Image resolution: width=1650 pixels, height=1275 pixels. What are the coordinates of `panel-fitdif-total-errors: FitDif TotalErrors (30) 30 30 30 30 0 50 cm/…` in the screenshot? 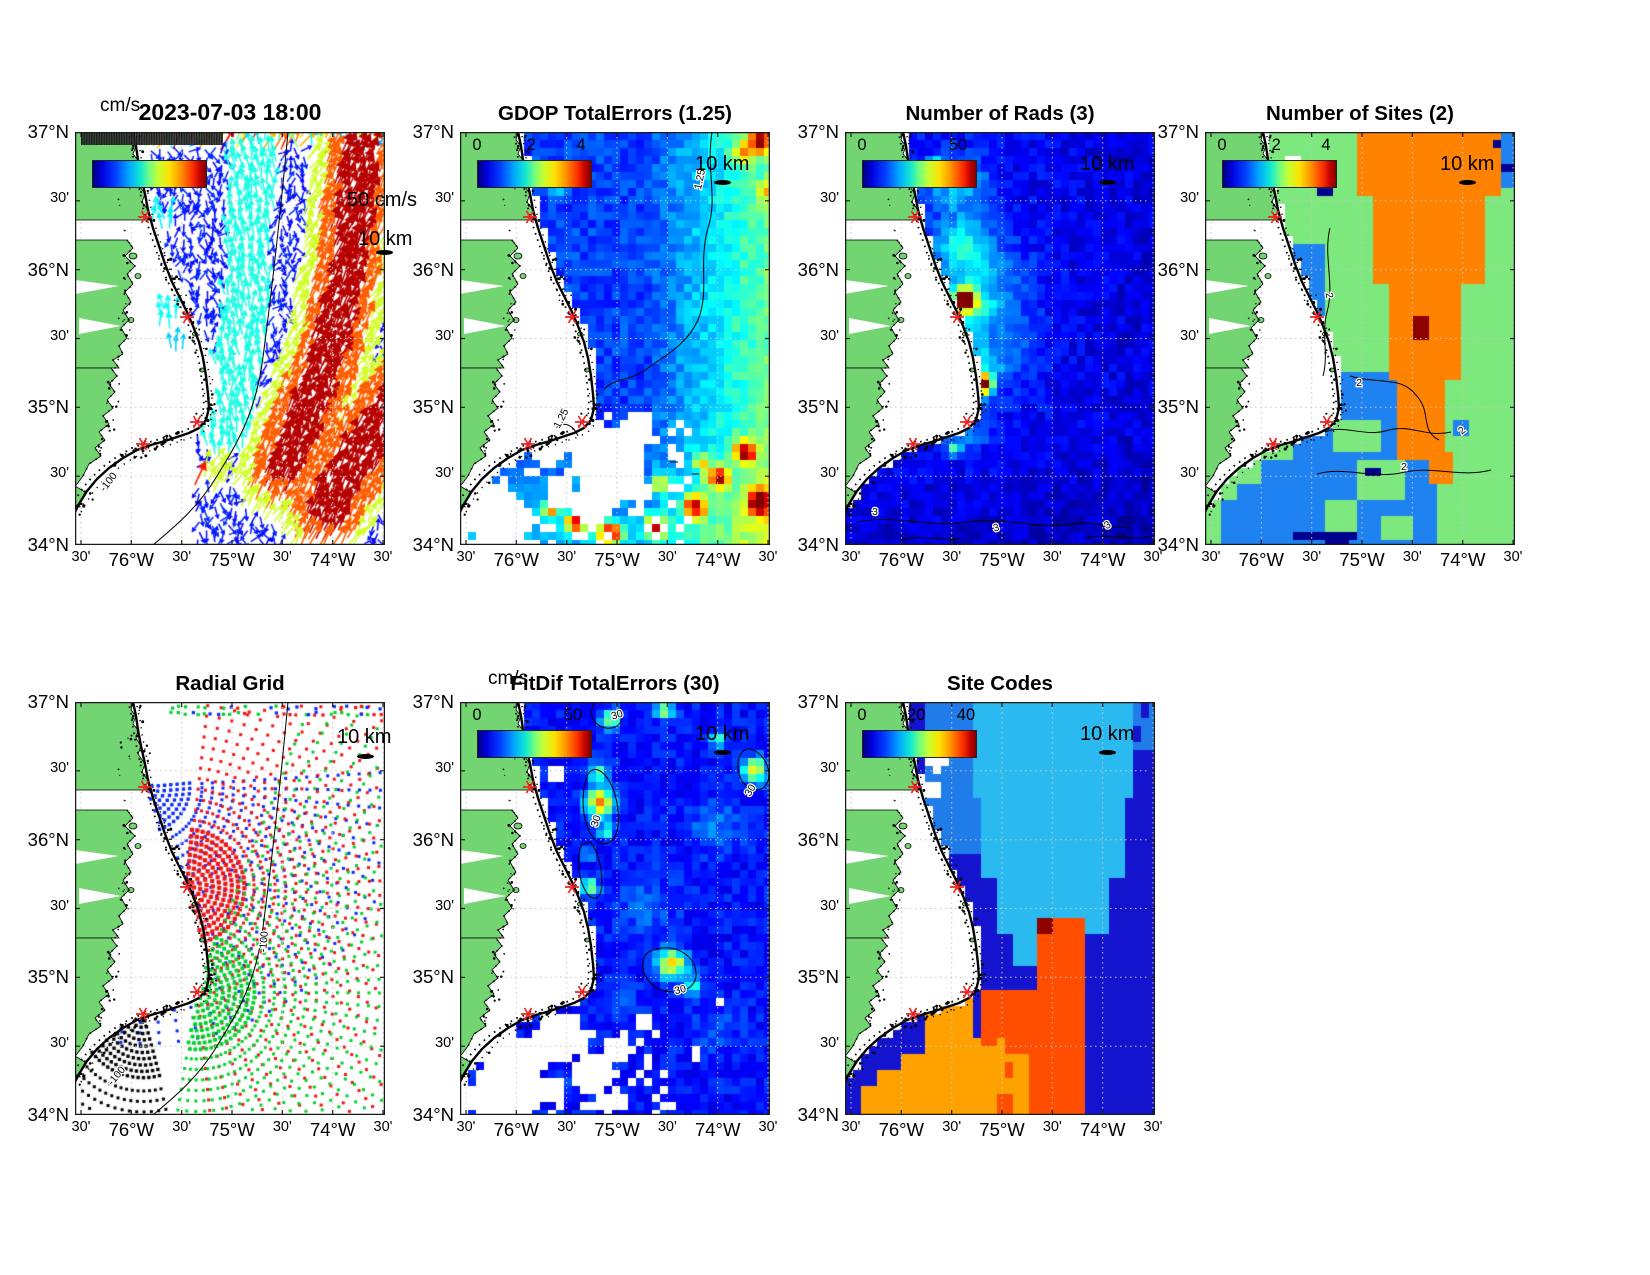 It's located at (595, 904).